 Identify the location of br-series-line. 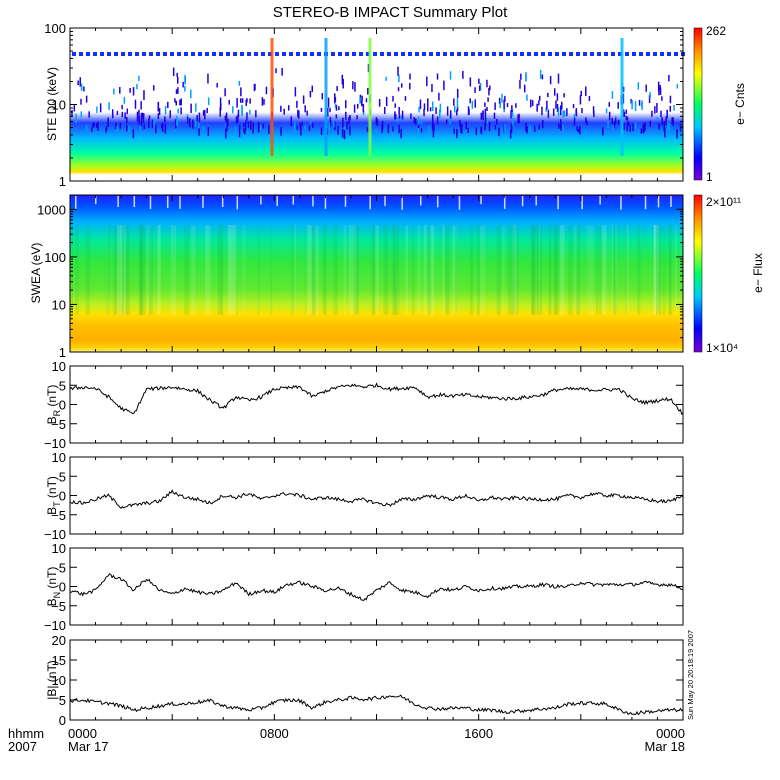
(376, 399).